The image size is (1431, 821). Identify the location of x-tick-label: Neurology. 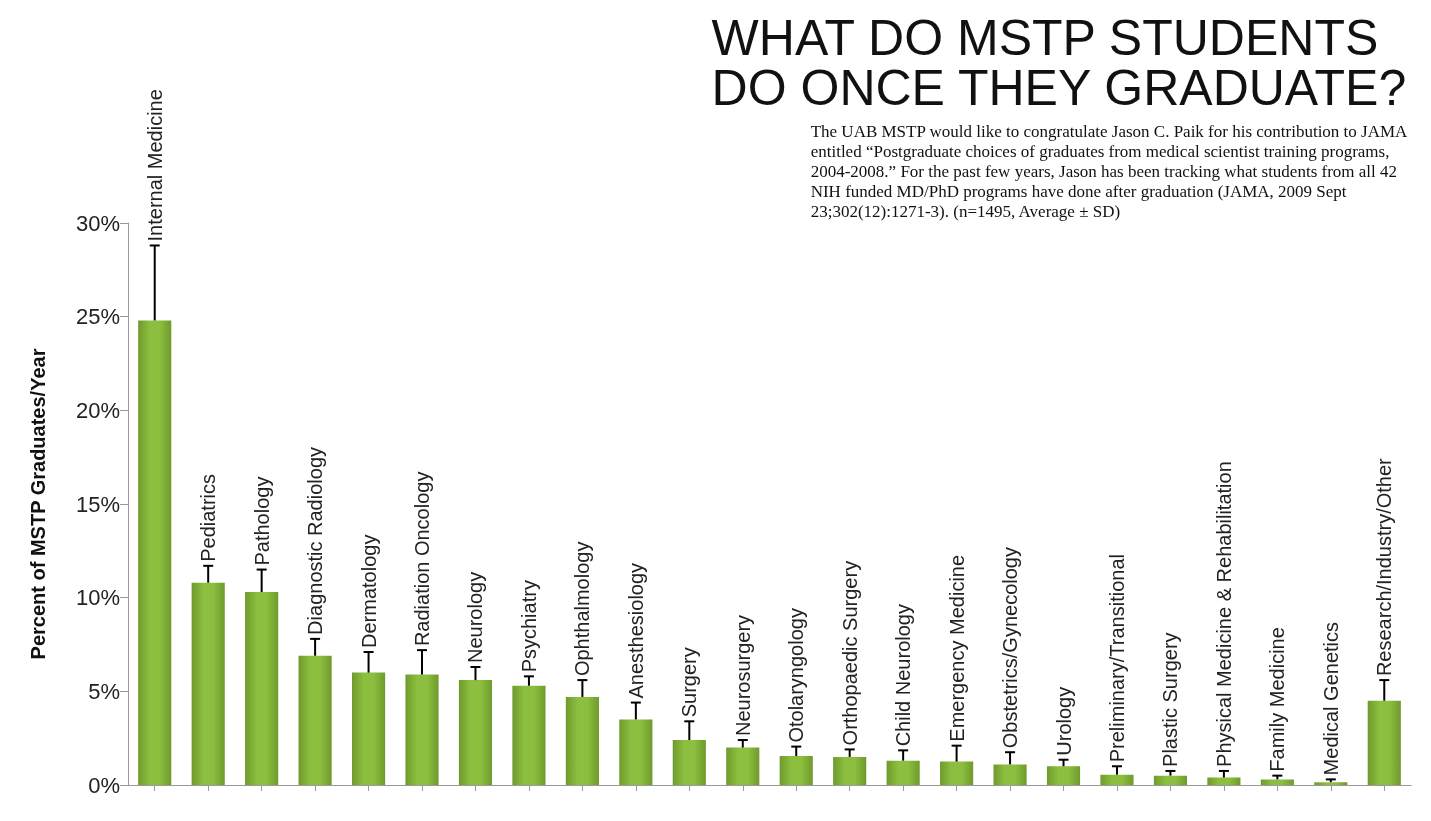
(475, 617).